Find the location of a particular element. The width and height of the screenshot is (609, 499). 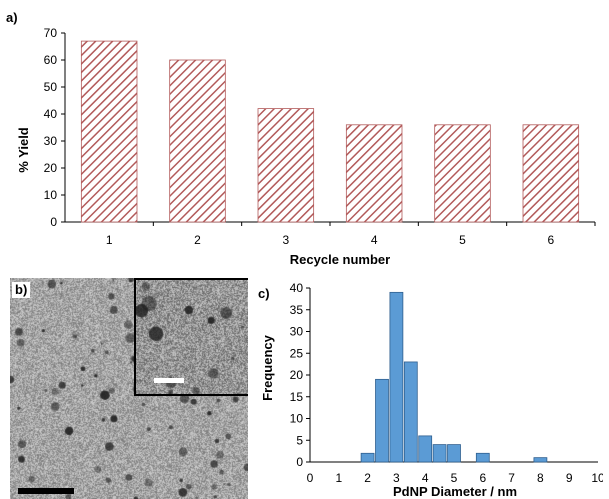

inset-scale-bar is located at coordinates (169, 380).